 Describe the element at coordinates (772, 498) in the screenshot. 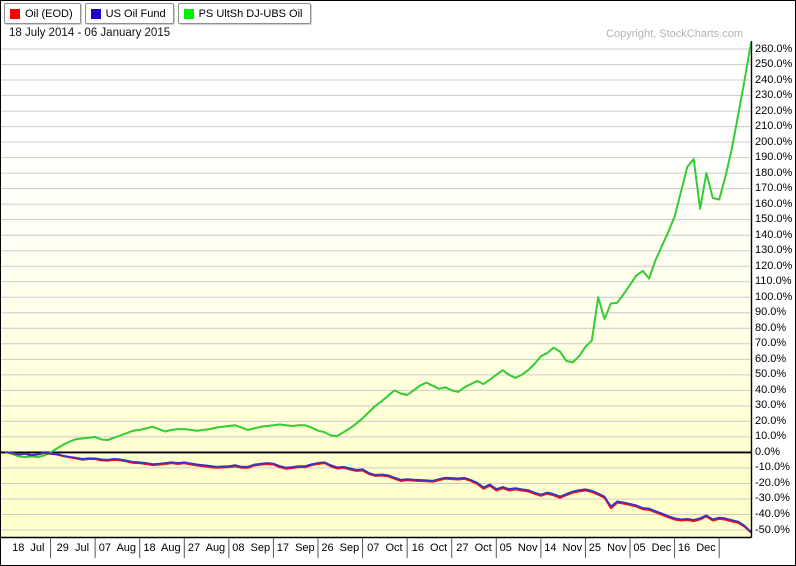

I see `y-axis-label: -30.0%` at that location.